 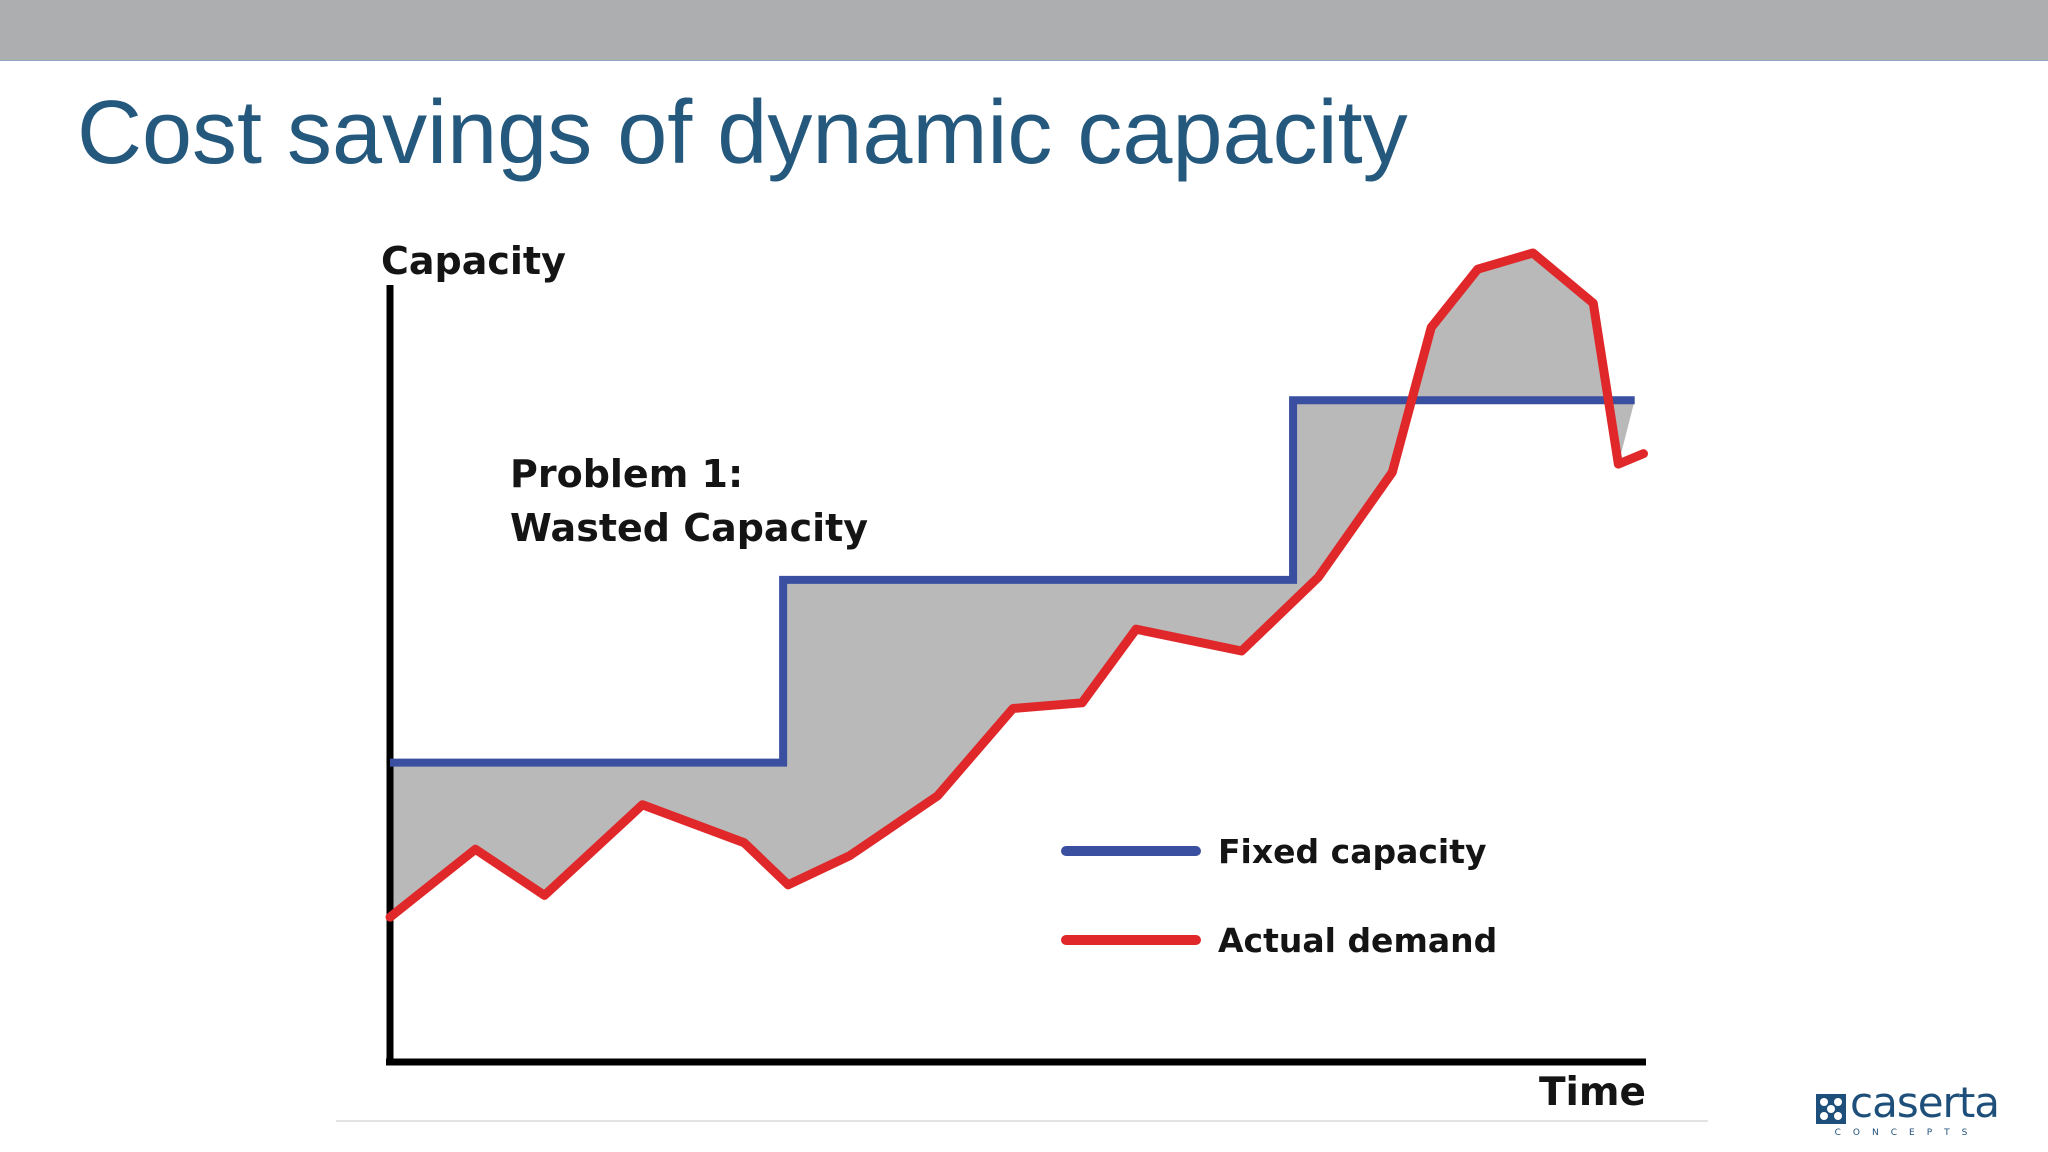 What do you see at coordinates (626, 474) in the screenshot?
I see `annotation-line-1: Problem 1:` at bounding box center [626, 474].